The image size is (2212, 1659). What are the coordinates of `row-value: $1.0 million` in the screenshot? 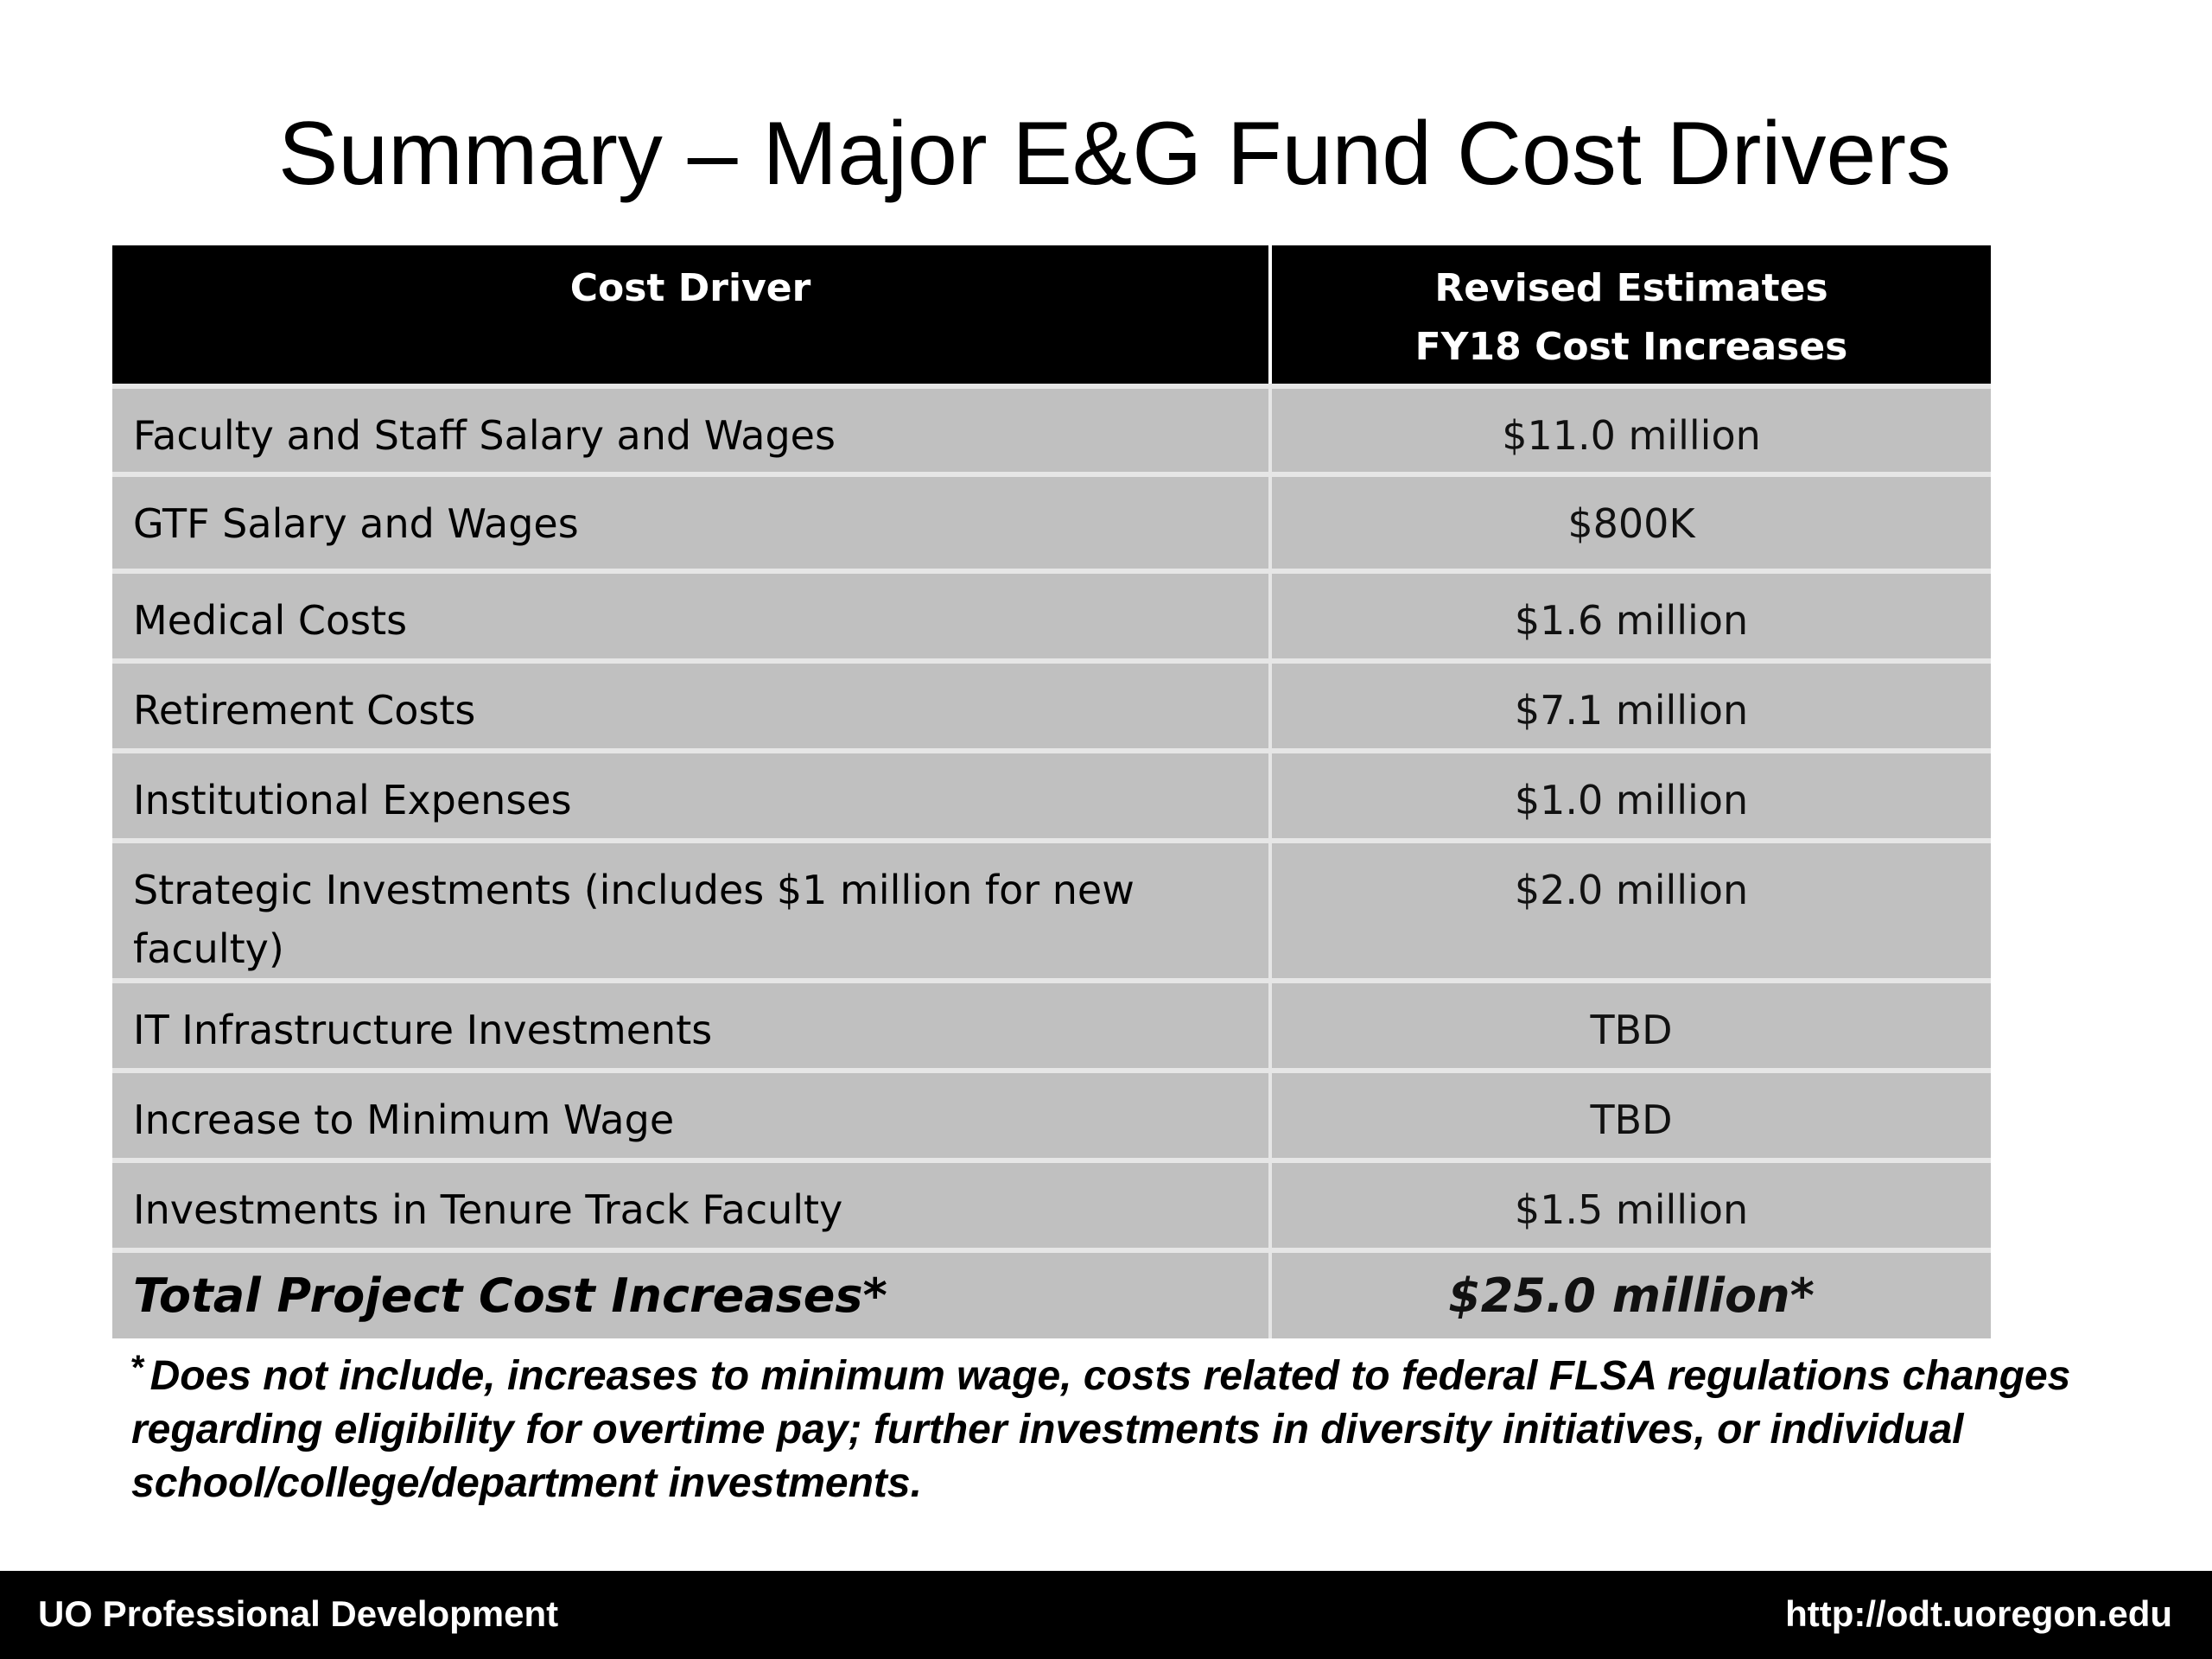 It's located at (1630, 794).